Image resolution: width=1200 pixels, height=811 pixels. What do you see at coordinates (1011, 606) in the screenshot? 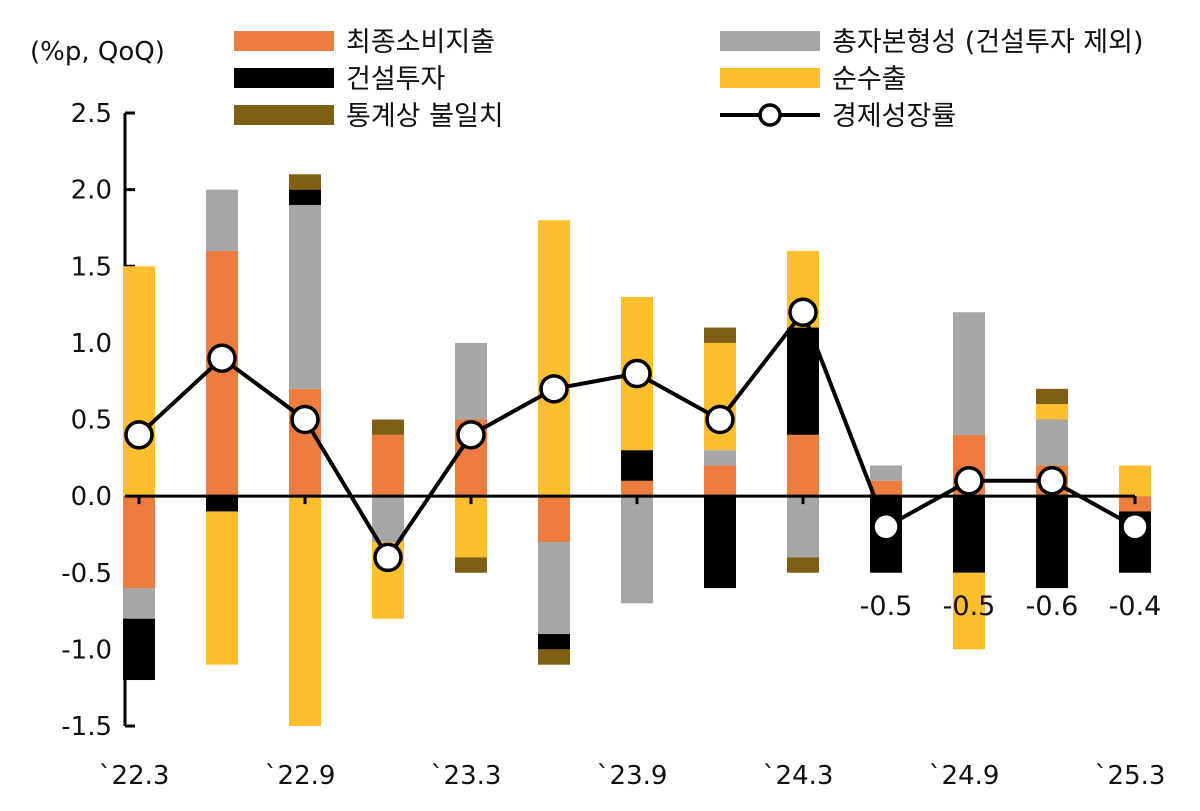
I see `annotations: -0.5 -0.5 -0.6 -0.4` at bounding box center [1011, 606].